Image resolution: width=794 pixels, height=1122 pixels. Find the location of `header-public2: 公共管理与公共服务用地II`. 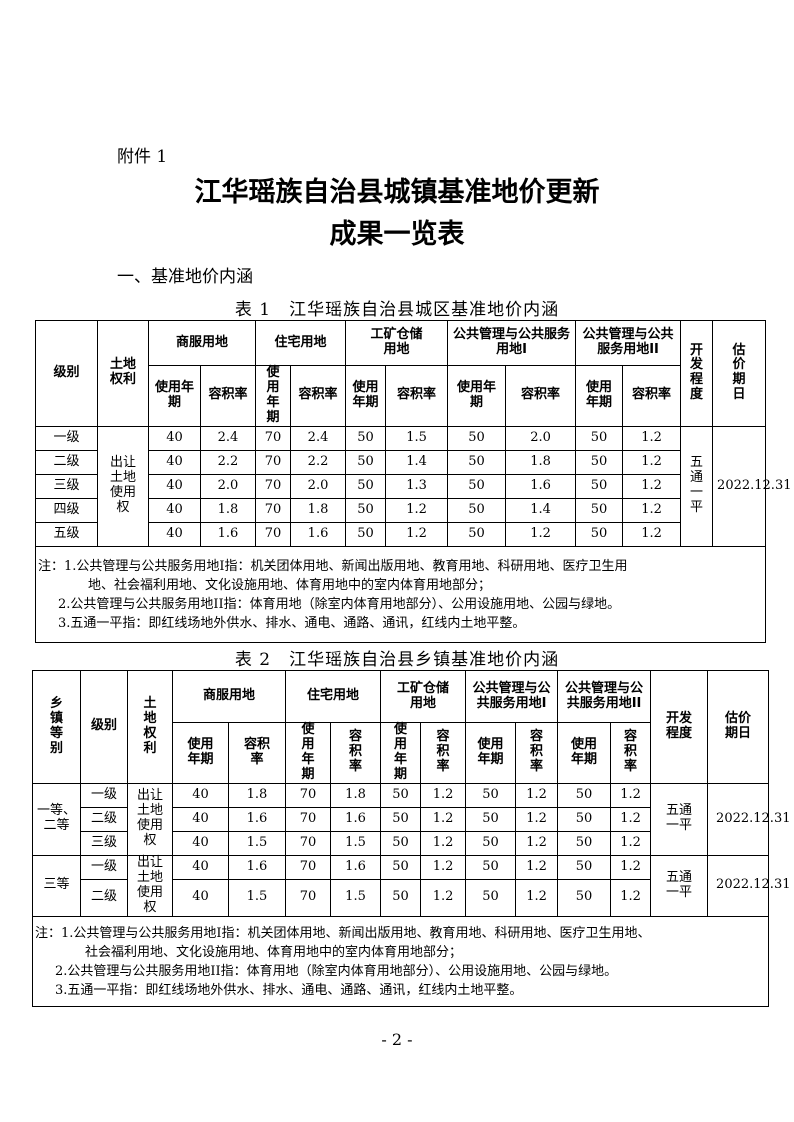

header-public2: 公共管理与公共服务用地II is located at coordinates (604, 696).